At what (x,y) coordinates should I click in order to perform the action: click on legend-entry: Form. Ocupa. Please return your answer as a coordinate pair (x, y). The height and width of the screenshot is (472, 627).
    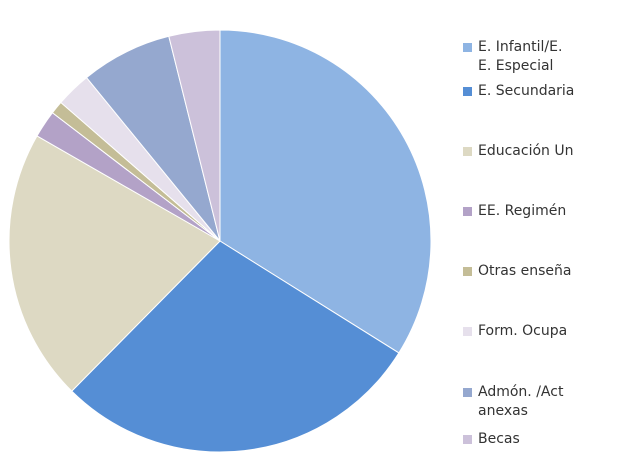
    Looking at the image, I should click on (515, 331).